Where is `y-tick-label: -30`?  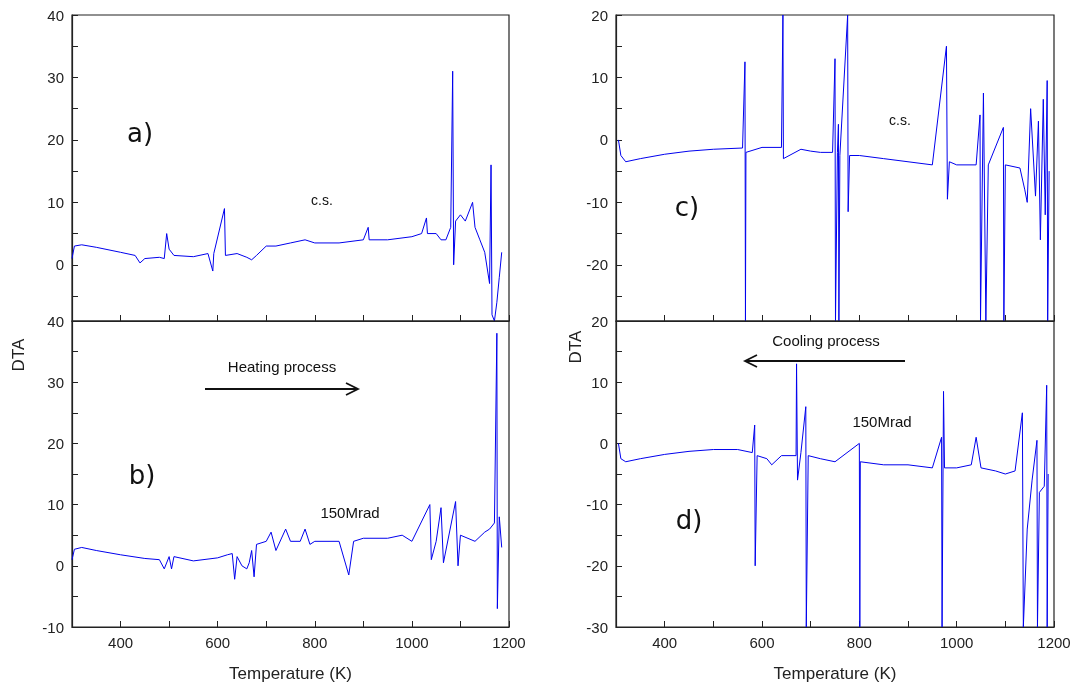 y-tick-label: -30 is located at coordinates (597, 627).